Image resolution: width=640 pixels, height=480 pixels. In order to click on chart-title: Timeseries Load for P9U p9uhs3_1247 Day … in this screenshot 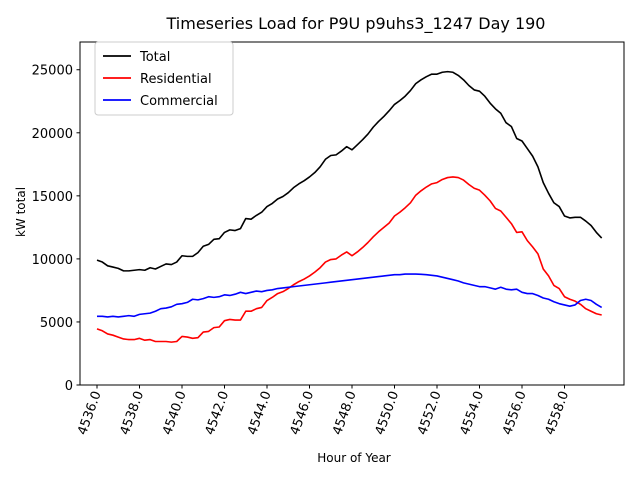, I will do `click(356, 24)`.